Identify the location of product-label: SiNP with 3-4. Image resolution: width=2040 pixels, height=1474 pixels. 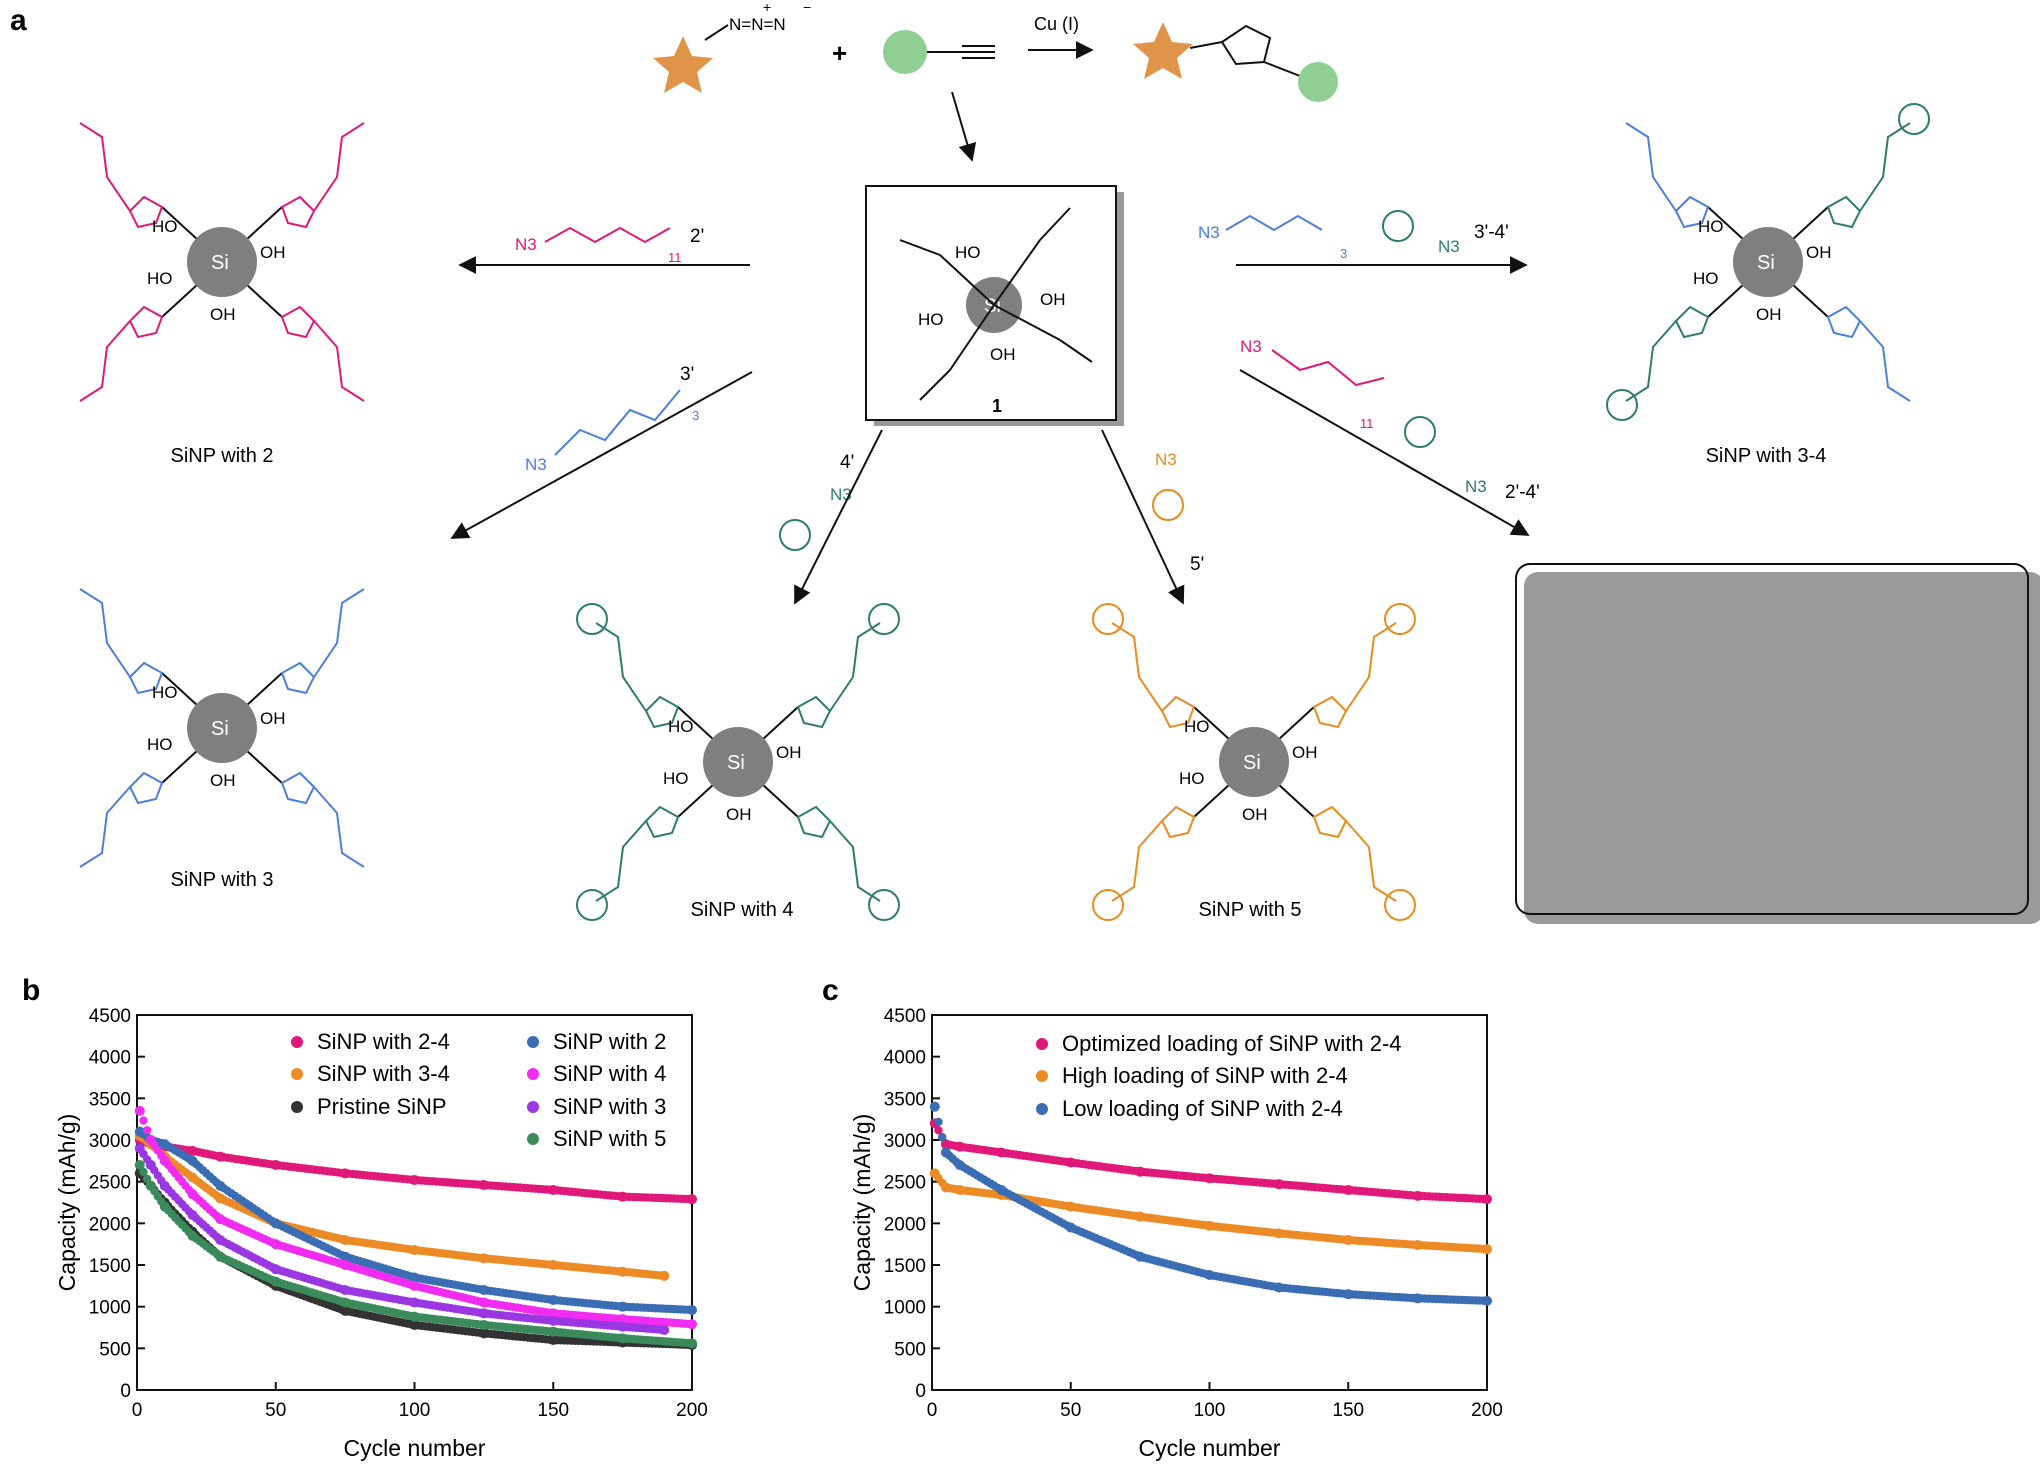
(1766, 456).